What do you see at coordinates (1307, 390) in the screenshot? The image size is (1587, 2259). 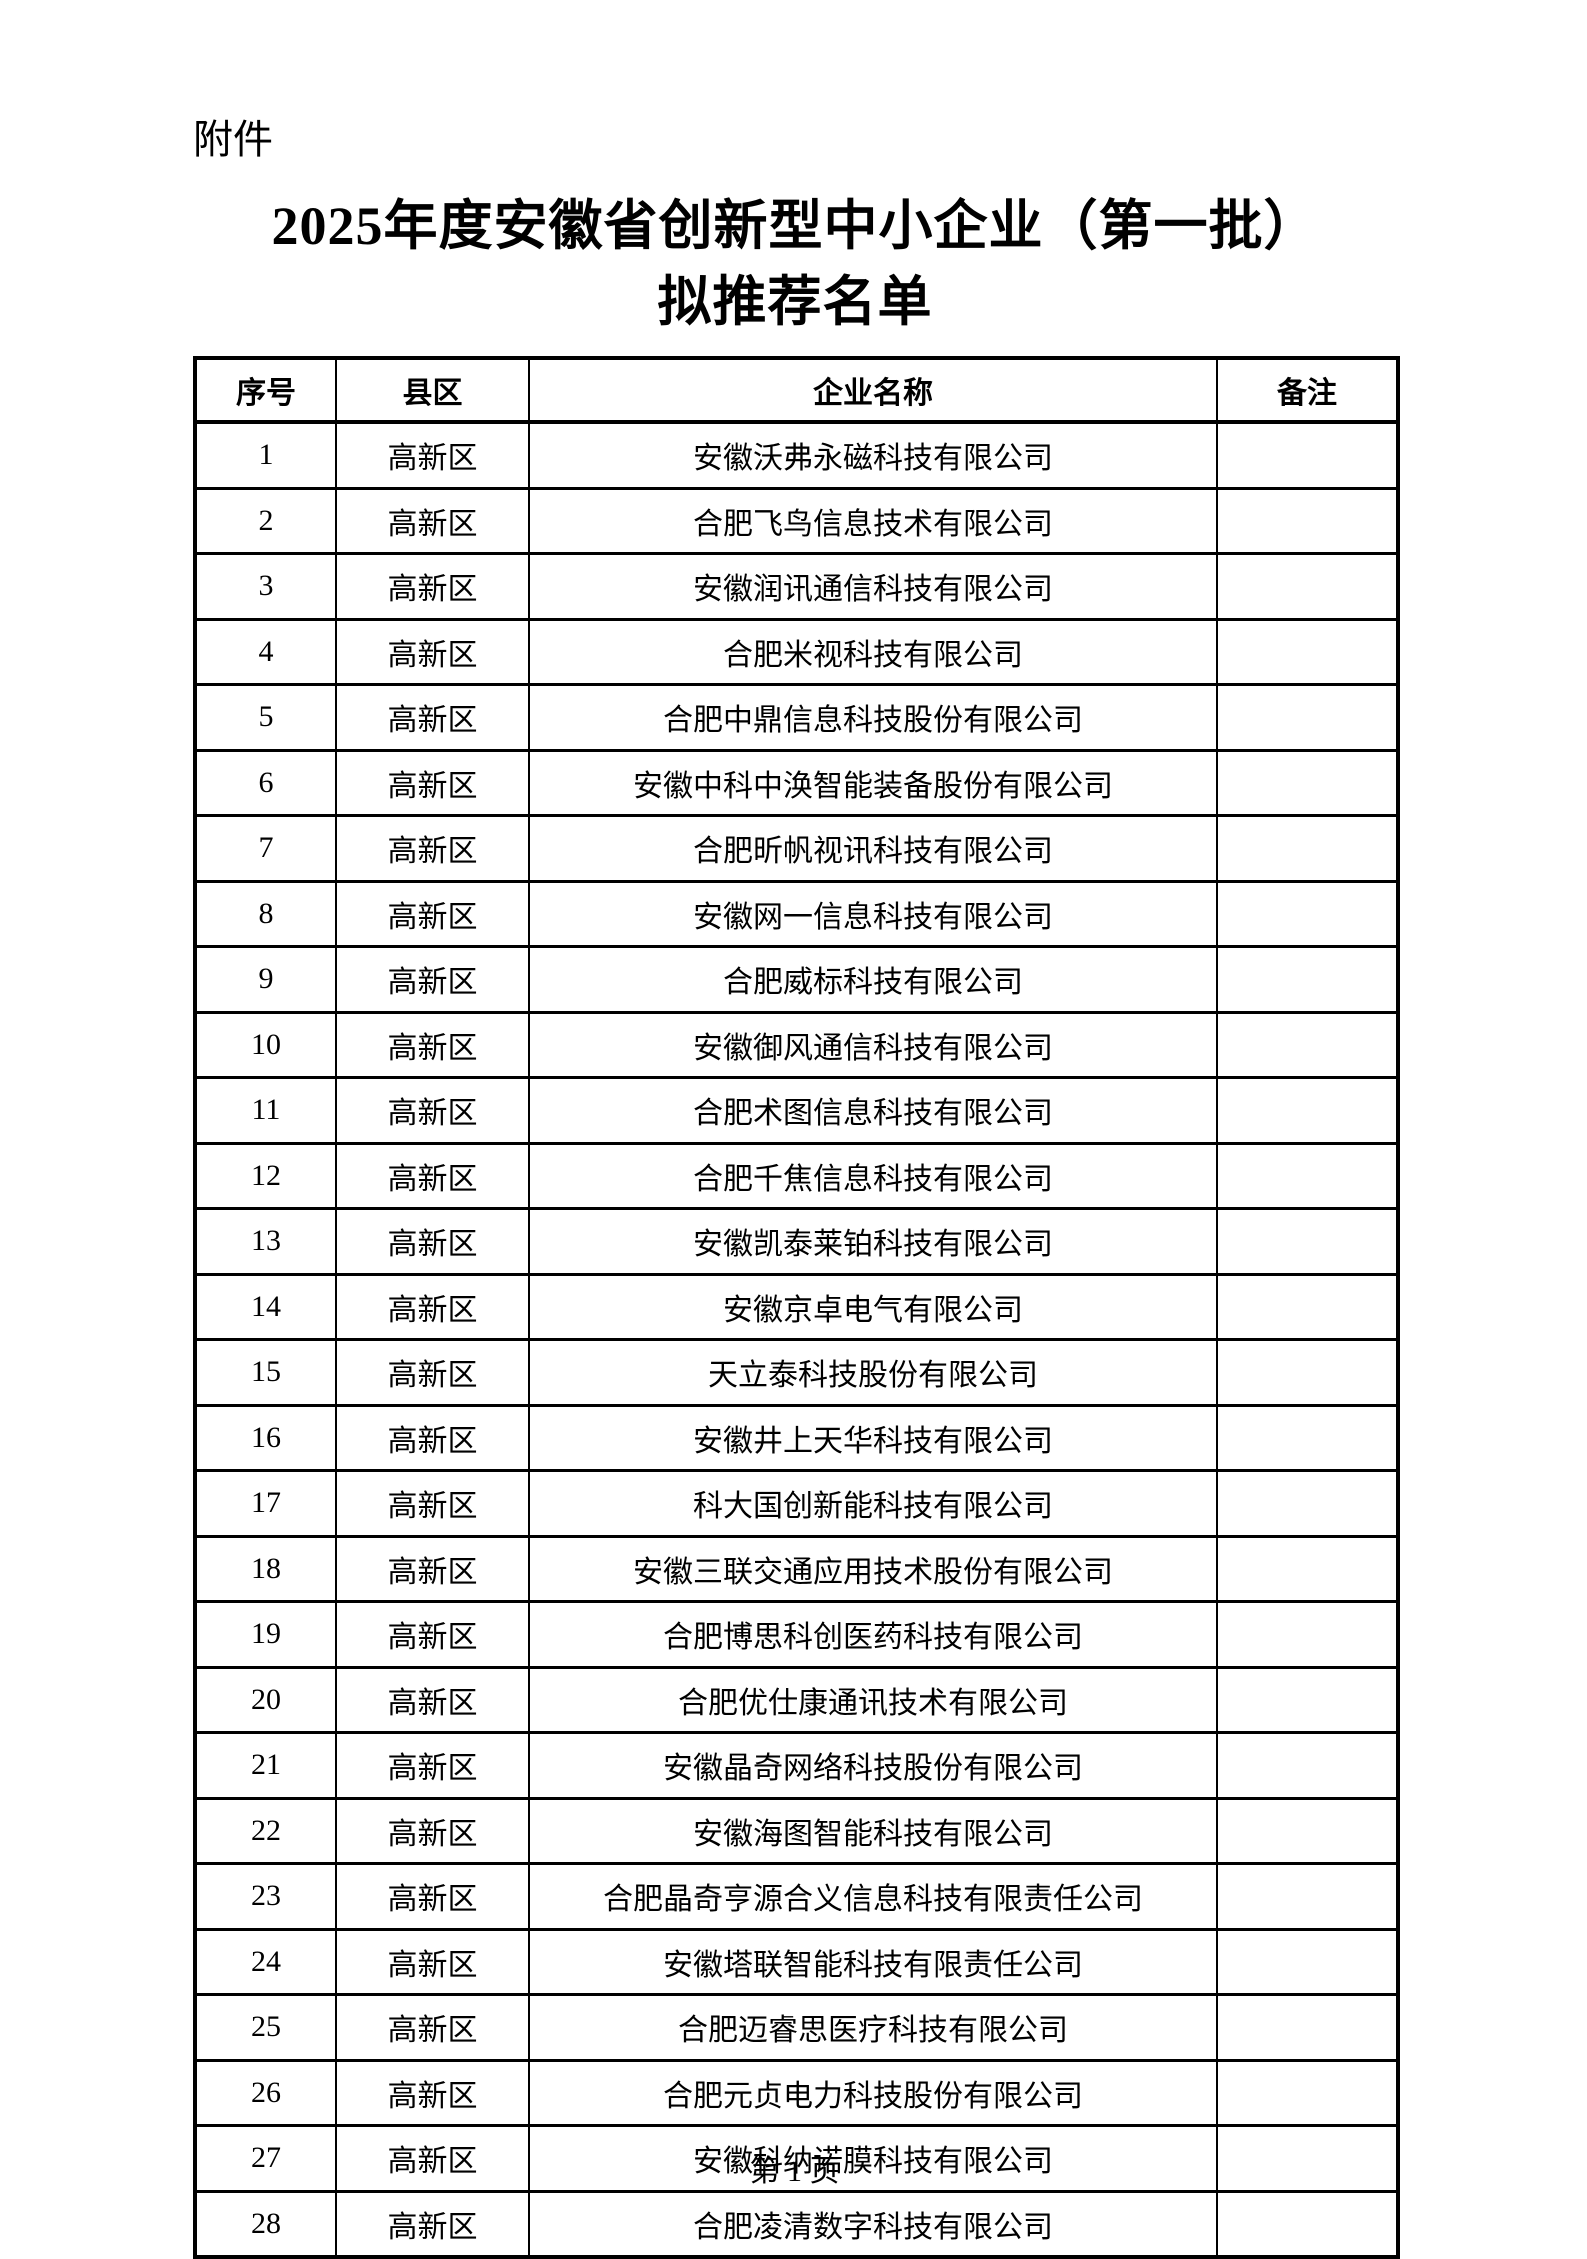 I see `header-cell-remark: 备注` at bounding box center [1307, 390].